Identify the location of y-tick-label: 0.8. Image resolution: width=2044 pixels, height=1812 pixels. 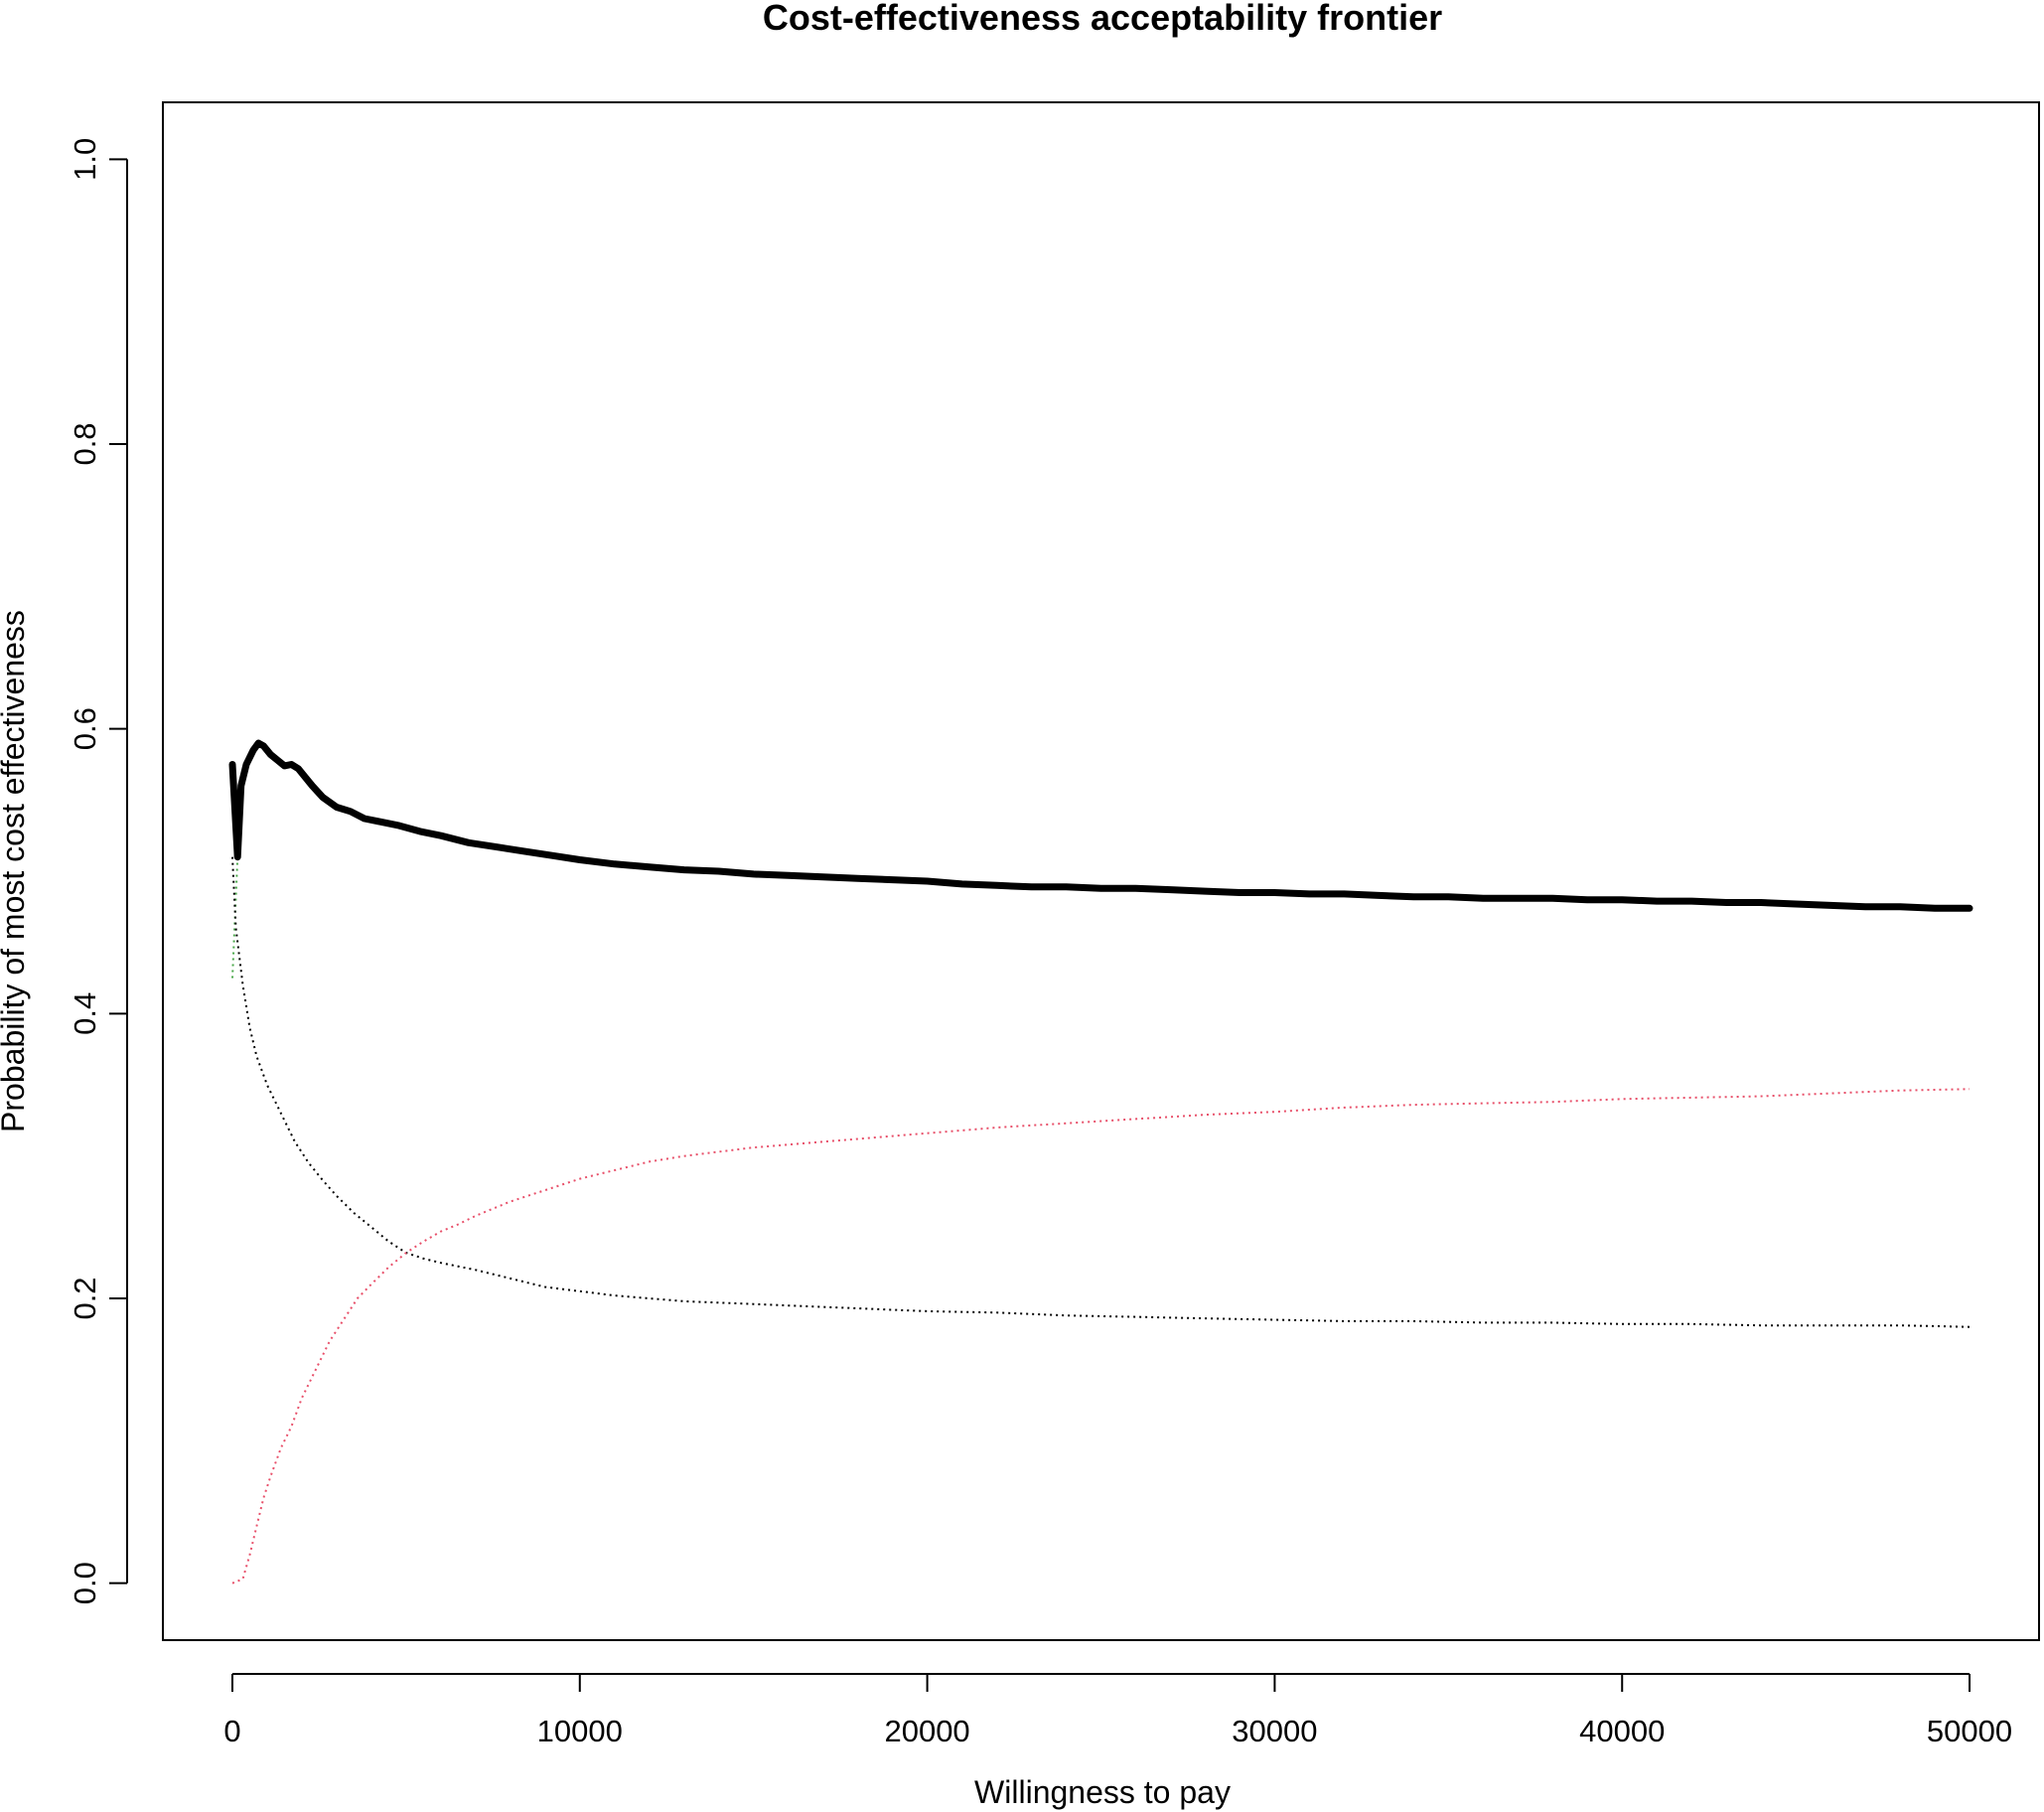
(85, 443).